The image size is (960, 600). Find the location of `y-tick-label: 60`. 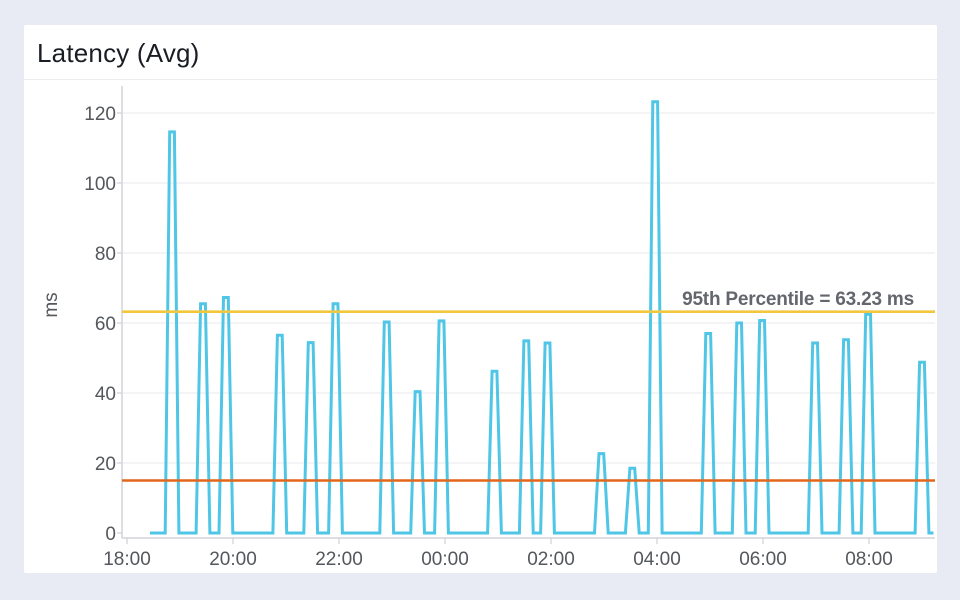

y-tick-label: 60 is located at coordinates (105, 324).